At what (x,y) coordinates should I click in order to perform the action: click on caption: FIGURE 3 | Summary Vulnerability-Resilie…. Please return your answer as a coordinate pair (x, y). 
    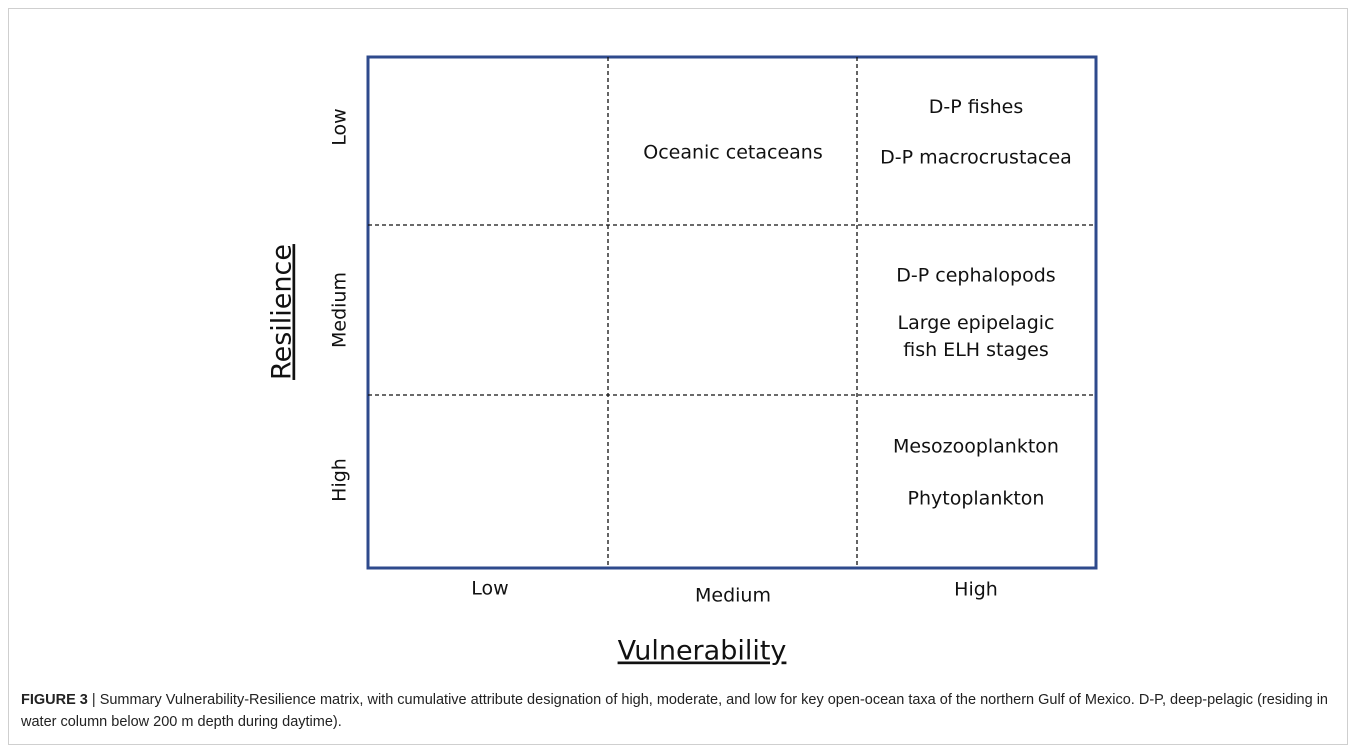
    Looking at the image, I should click on (681, 711).